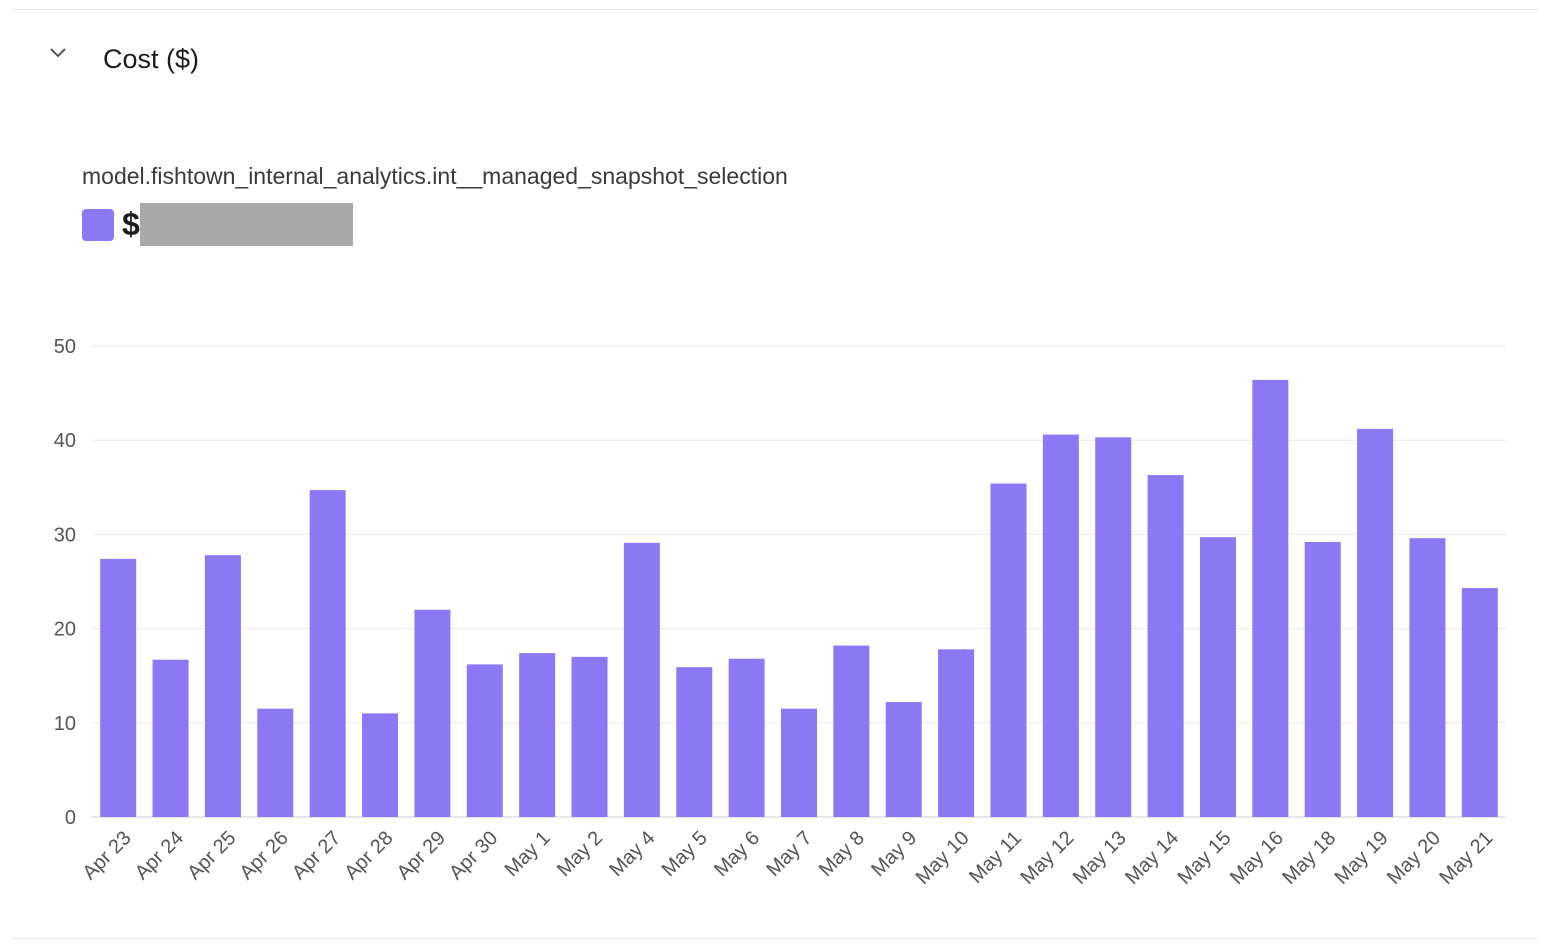 The width and height of the screenshot is (1550, 948). I want to click on x-tick-label: Apr 26, so click(264, 855).